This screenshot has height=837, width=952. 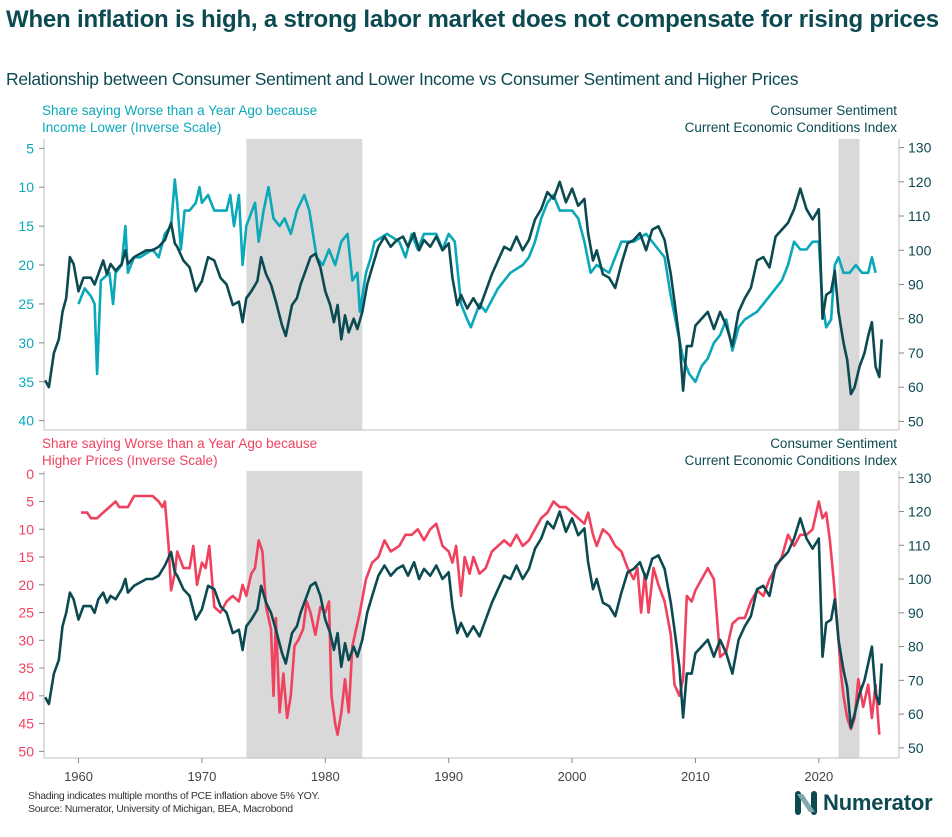 What do you see at coordinates (919, 545) in the screenshot?
I see `bottom-right-tick-label: 110` at bounding box center [919, 545].